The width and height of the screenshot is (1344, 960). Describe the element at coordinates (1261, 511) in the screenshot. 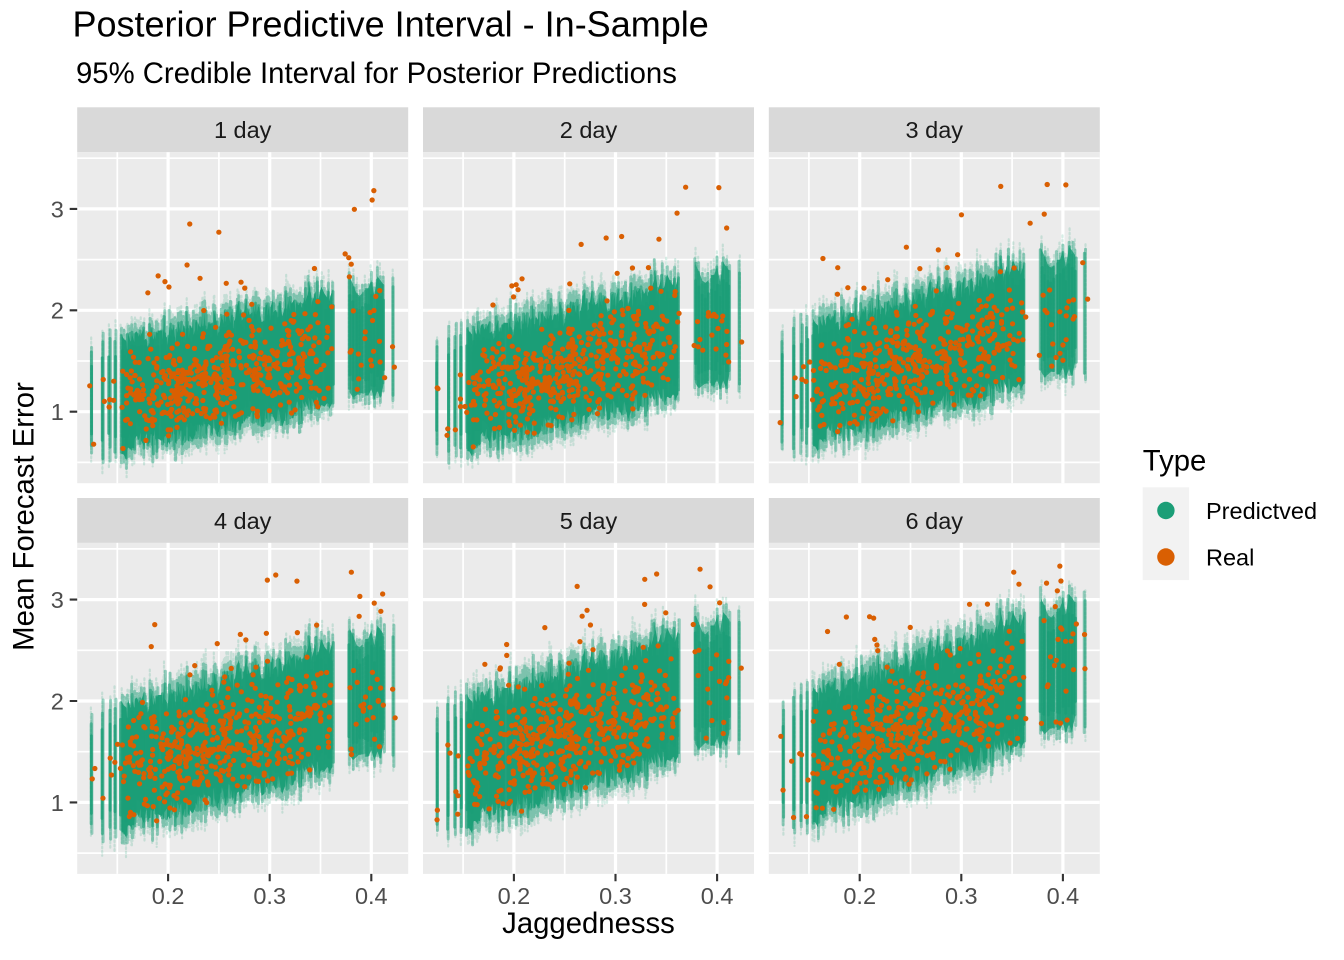

I see `svg-text: Predictved` at that location.